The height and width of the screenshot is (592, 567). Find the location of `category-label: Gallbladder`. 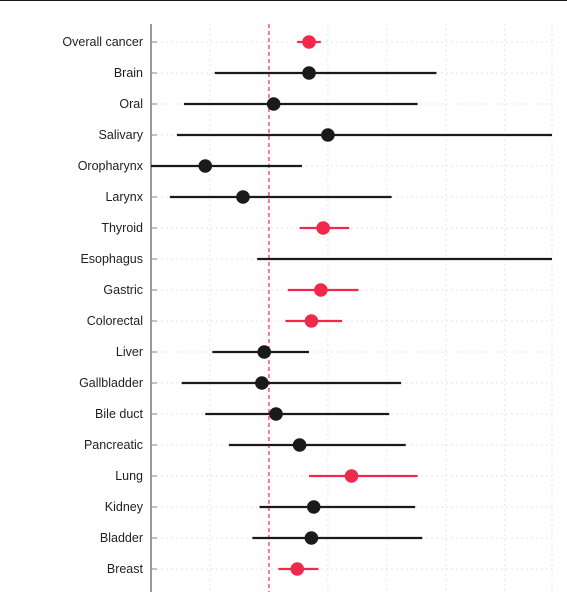

category-label: Gallbladder is located at coordinates (111, 383).